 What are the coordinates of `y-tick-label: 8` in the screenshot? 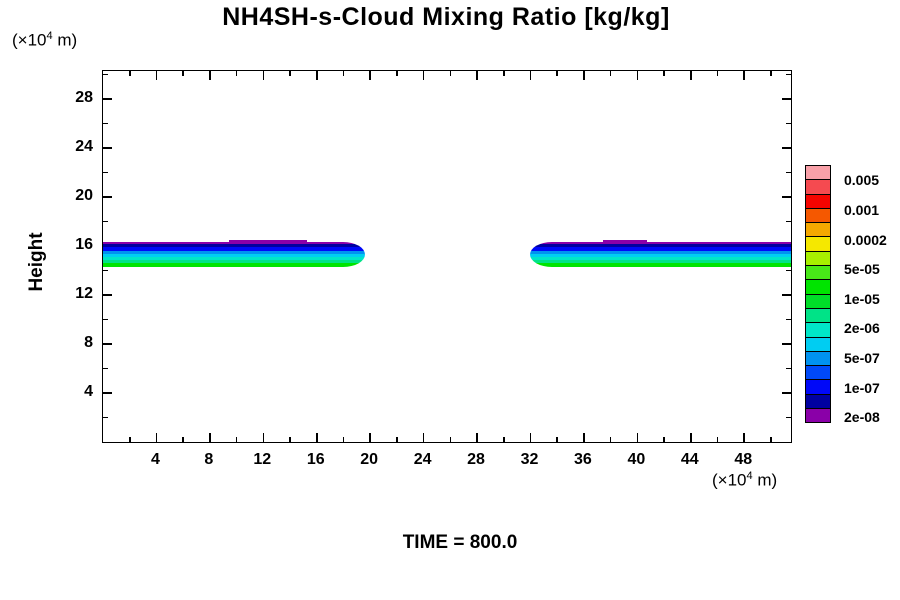 It's located at (88, 343).